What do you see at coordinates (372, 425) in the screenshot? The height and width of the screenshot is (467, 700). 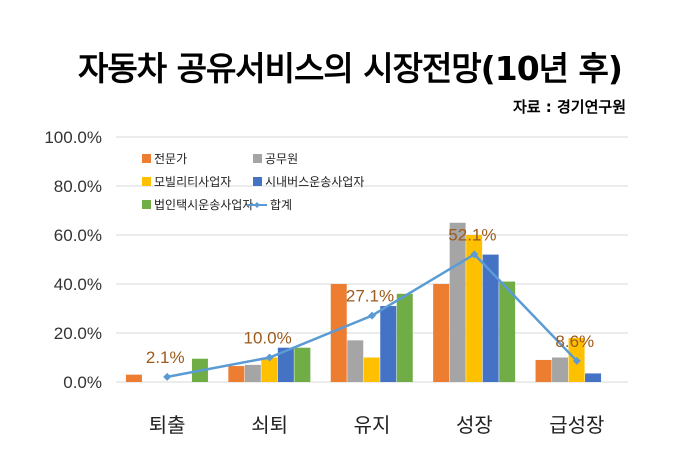 I see `x-category-label: 유지` at bounding box center [372, 425].